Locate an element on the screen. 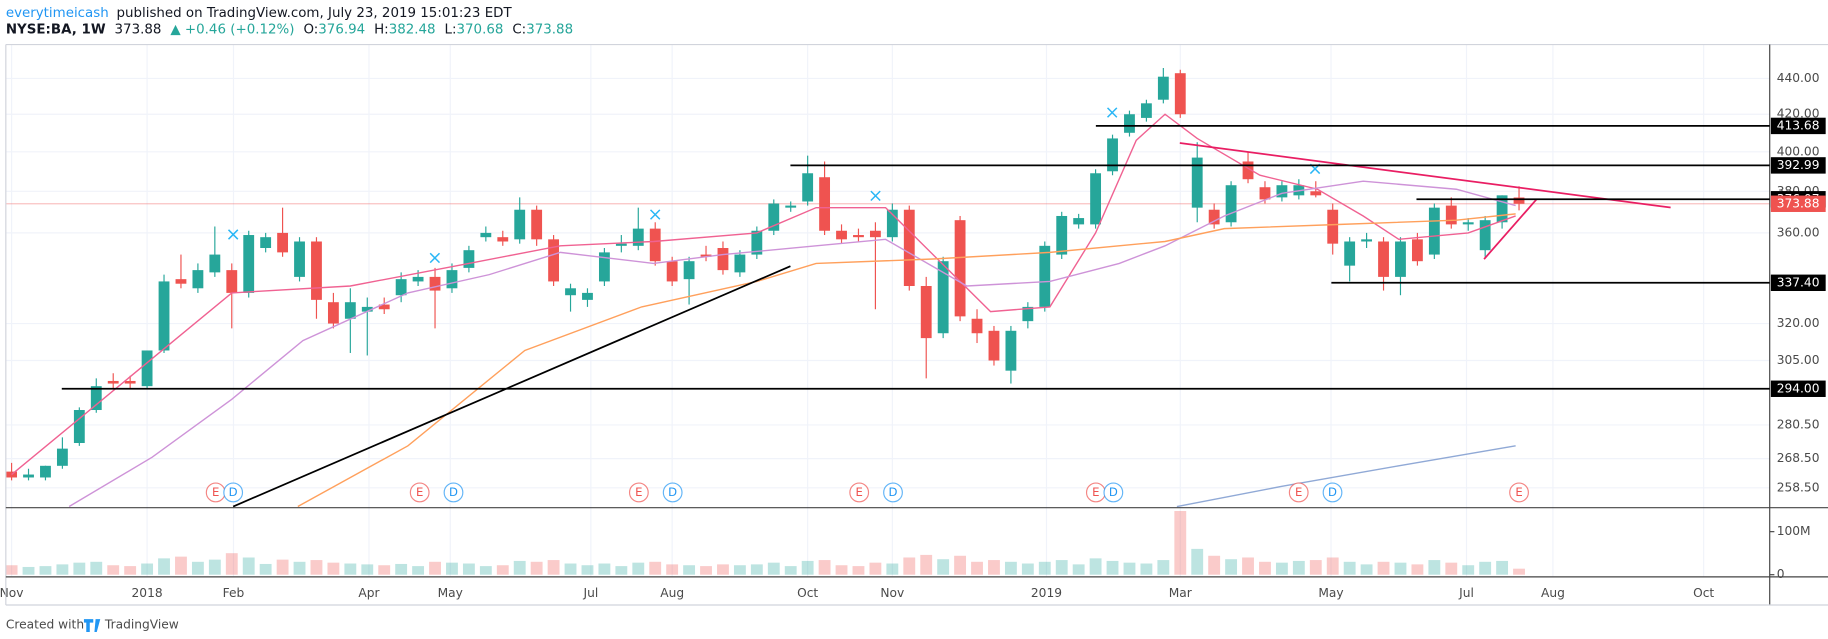 Image resolution: width=1828 pixels, height=639 pixels. ohlc-label: L: is located at coordinates (451, 29).